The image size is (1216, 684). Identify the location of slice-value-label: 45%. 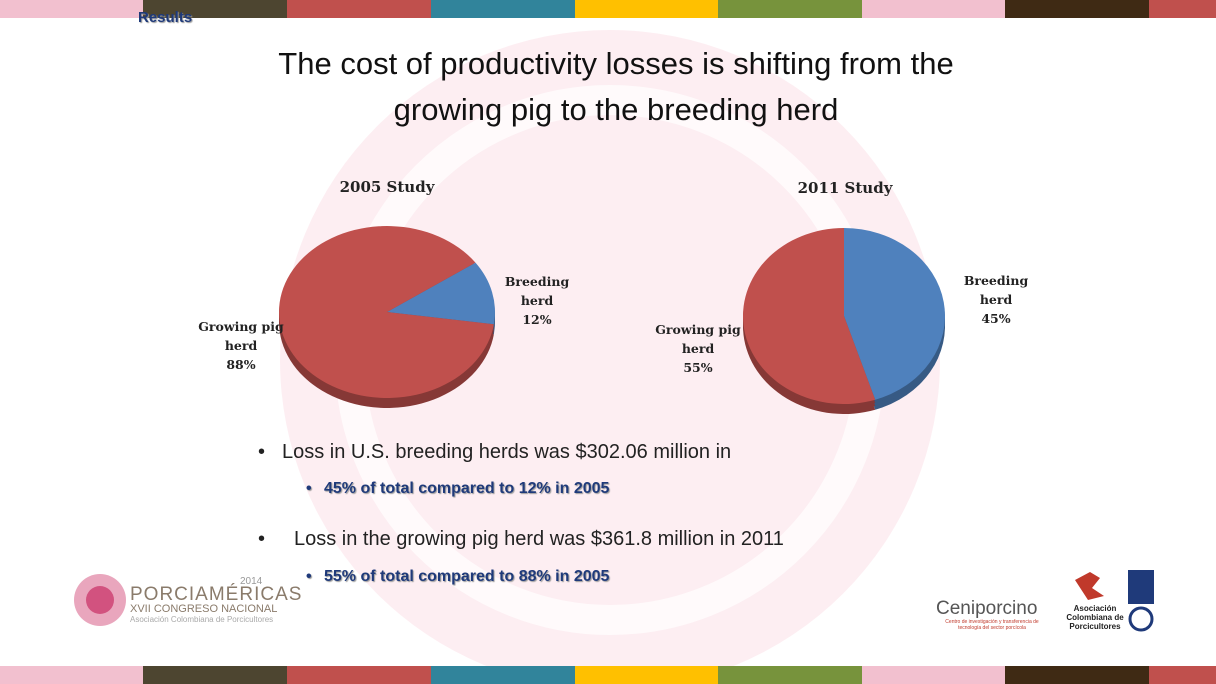
(996, 318).